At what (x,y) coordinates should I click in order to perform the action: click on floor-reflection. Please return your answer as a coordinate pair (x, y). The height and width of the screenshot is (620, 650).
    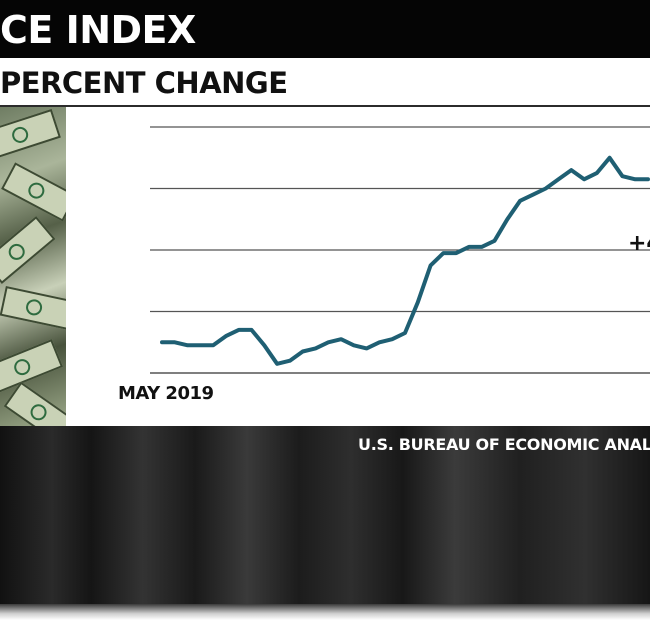
    Looking at the image, I should click on (325, 612).